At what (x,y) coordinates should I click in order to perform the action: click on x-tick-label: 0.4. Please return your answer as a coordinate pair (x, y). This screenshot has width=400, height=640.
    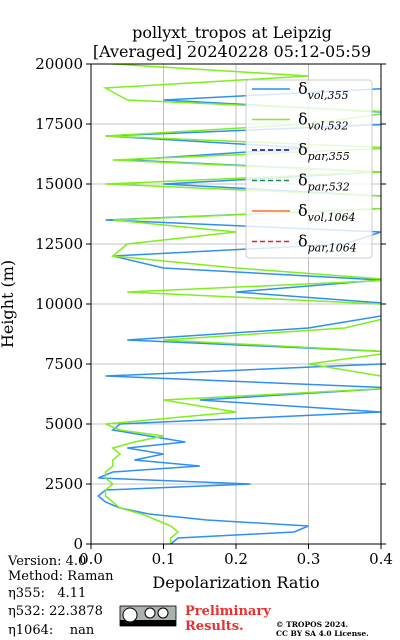
    Looking at the image, I should click on (381, 559).